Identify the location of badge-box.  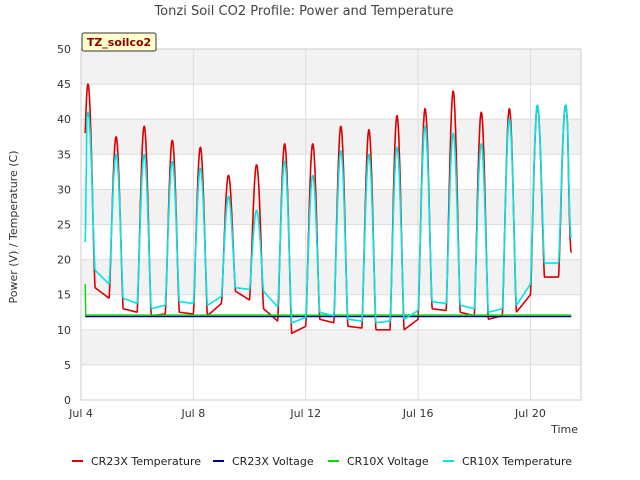
(119, 42).